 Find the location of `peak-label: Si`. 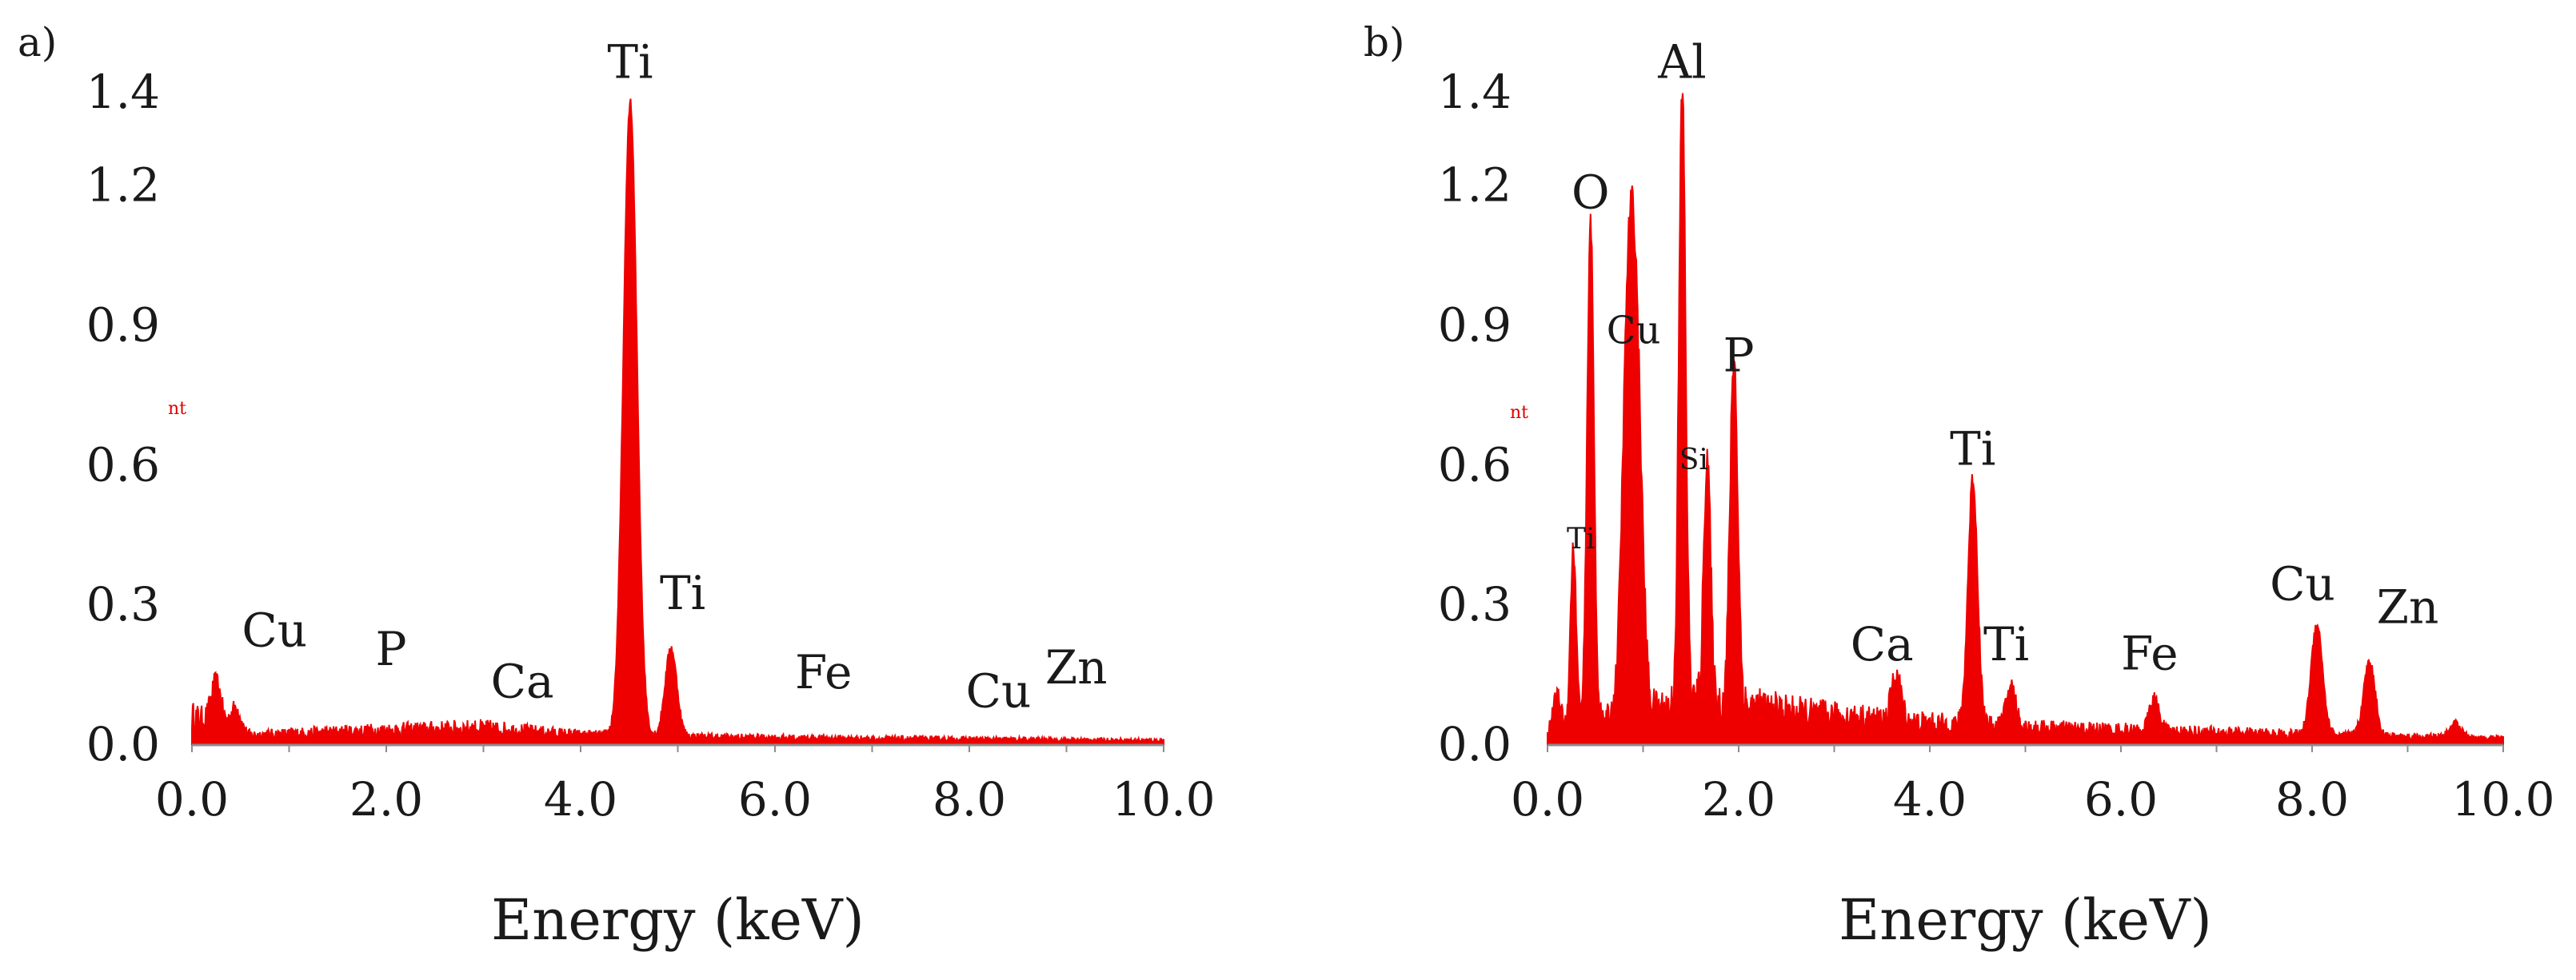

peak-label: Si is located at coordinates (1694, 460).